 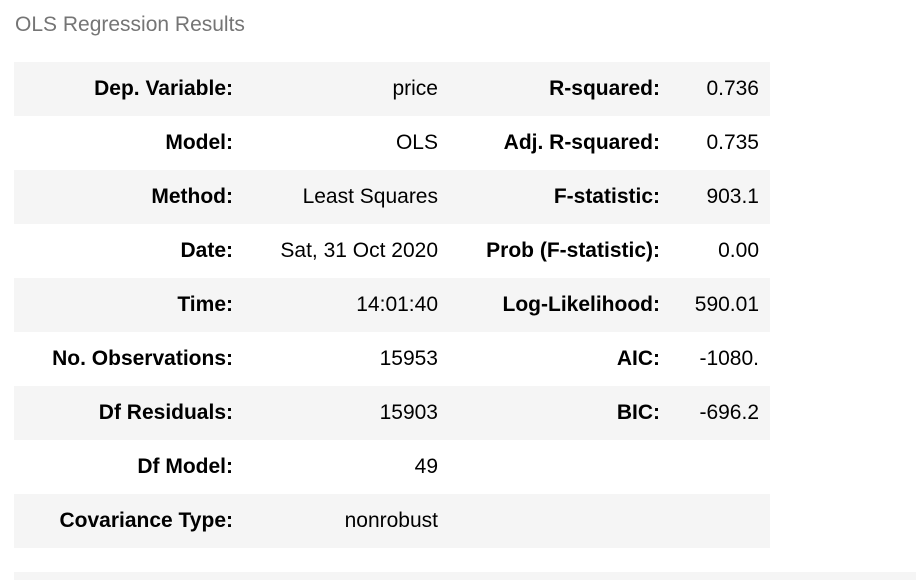 What do you see at coordinates (426, 466) in the screenshot?
I see `row-value: 49` at bounding box center [426, 466].